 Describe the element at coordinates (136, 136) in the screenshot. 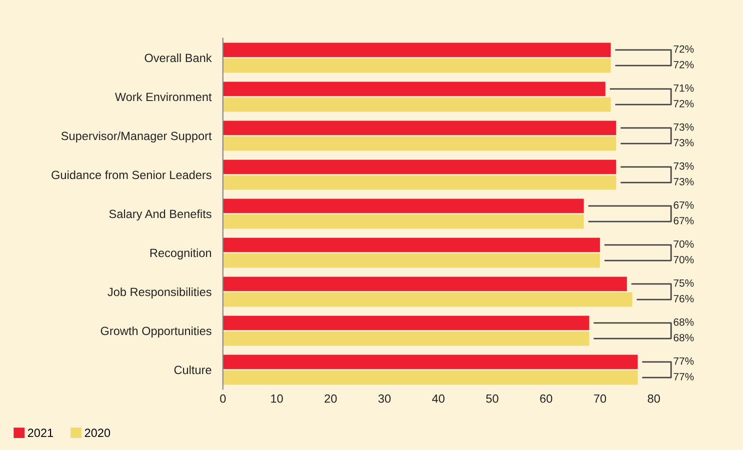

I see `y-tick-label: Supervisor/Manager Support` at that location.